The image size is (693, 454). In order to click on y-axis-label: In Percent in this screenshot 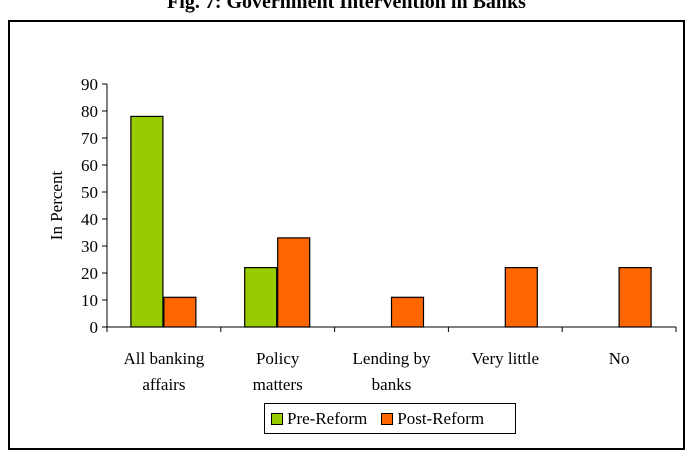, I will do `click(56, 206)`.